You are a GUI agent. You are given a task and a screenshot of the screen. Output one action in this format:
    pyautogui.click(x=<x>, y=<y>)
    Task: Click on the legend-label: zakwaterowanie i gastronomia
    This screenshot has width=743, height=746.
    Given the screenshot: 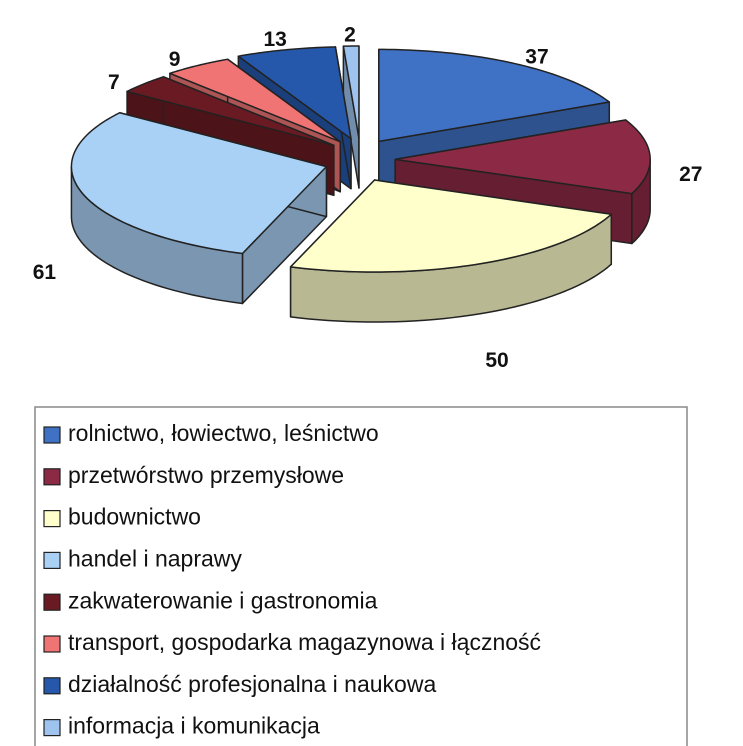 What is the action you would take?
    pyautogui.click(x=223, y=600)
    